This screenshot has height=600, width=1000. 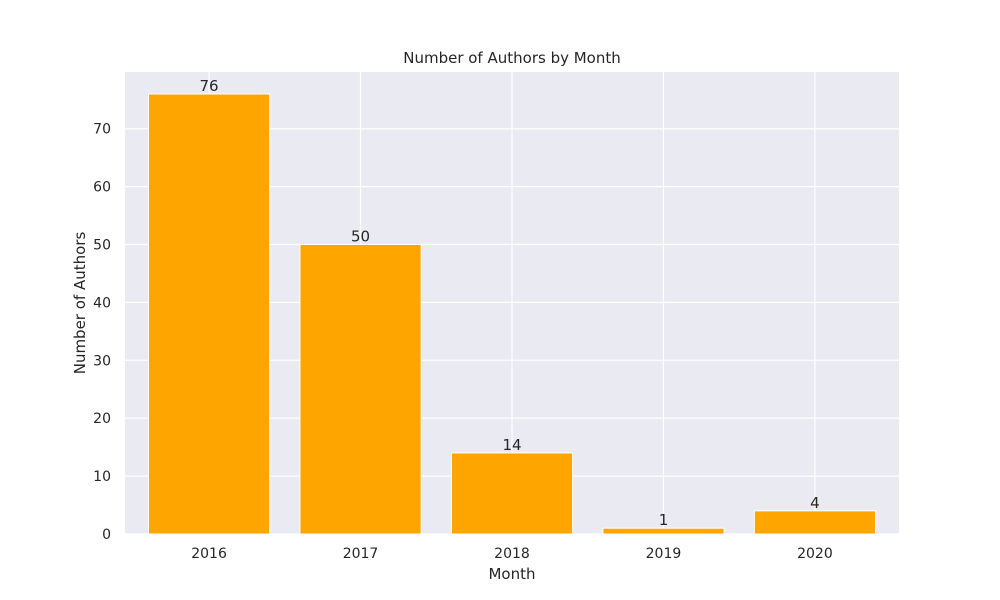 What do you see at coordinates (209, 86) in the screenshot?
I see `bar-value-label: 76` at bounding box center [209, 86].